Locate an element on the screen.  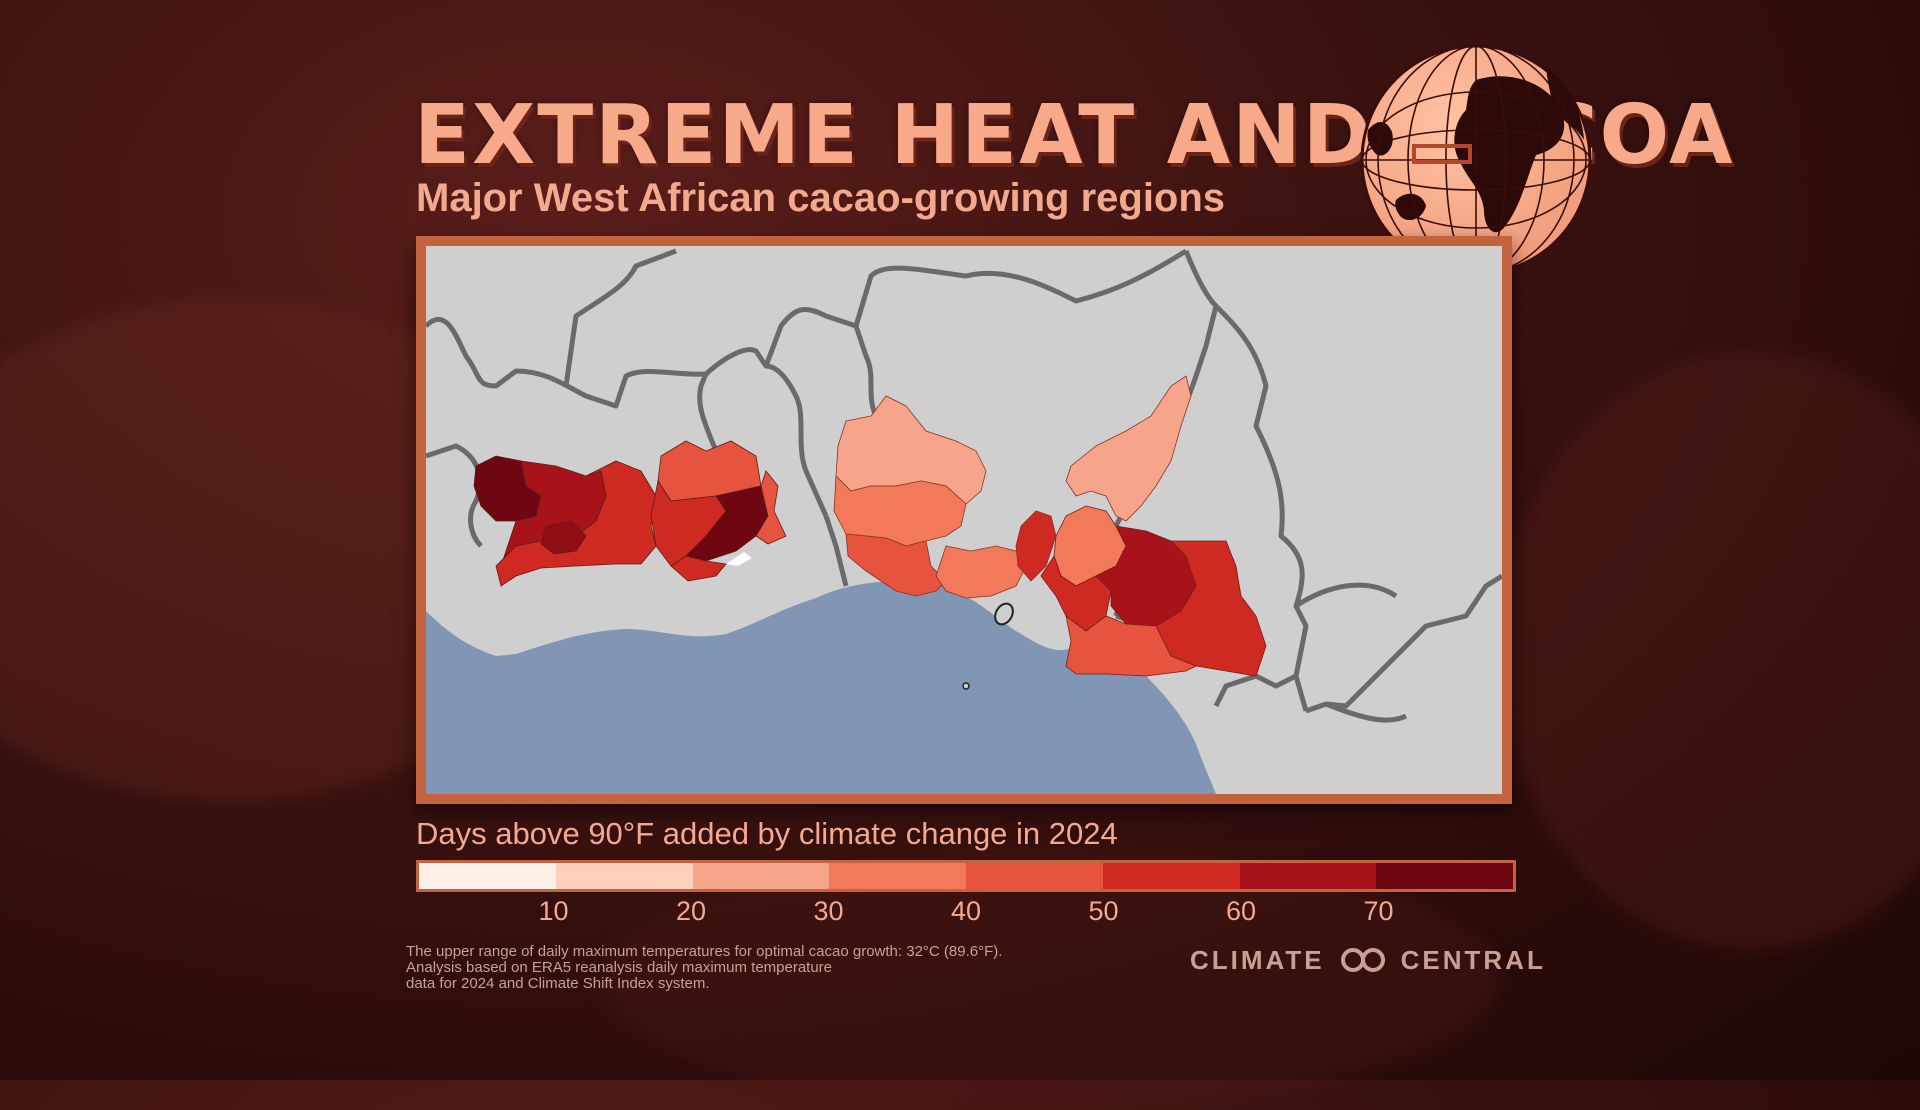
gulf-of-guinea-ocean is located at coordinates (821, 687).